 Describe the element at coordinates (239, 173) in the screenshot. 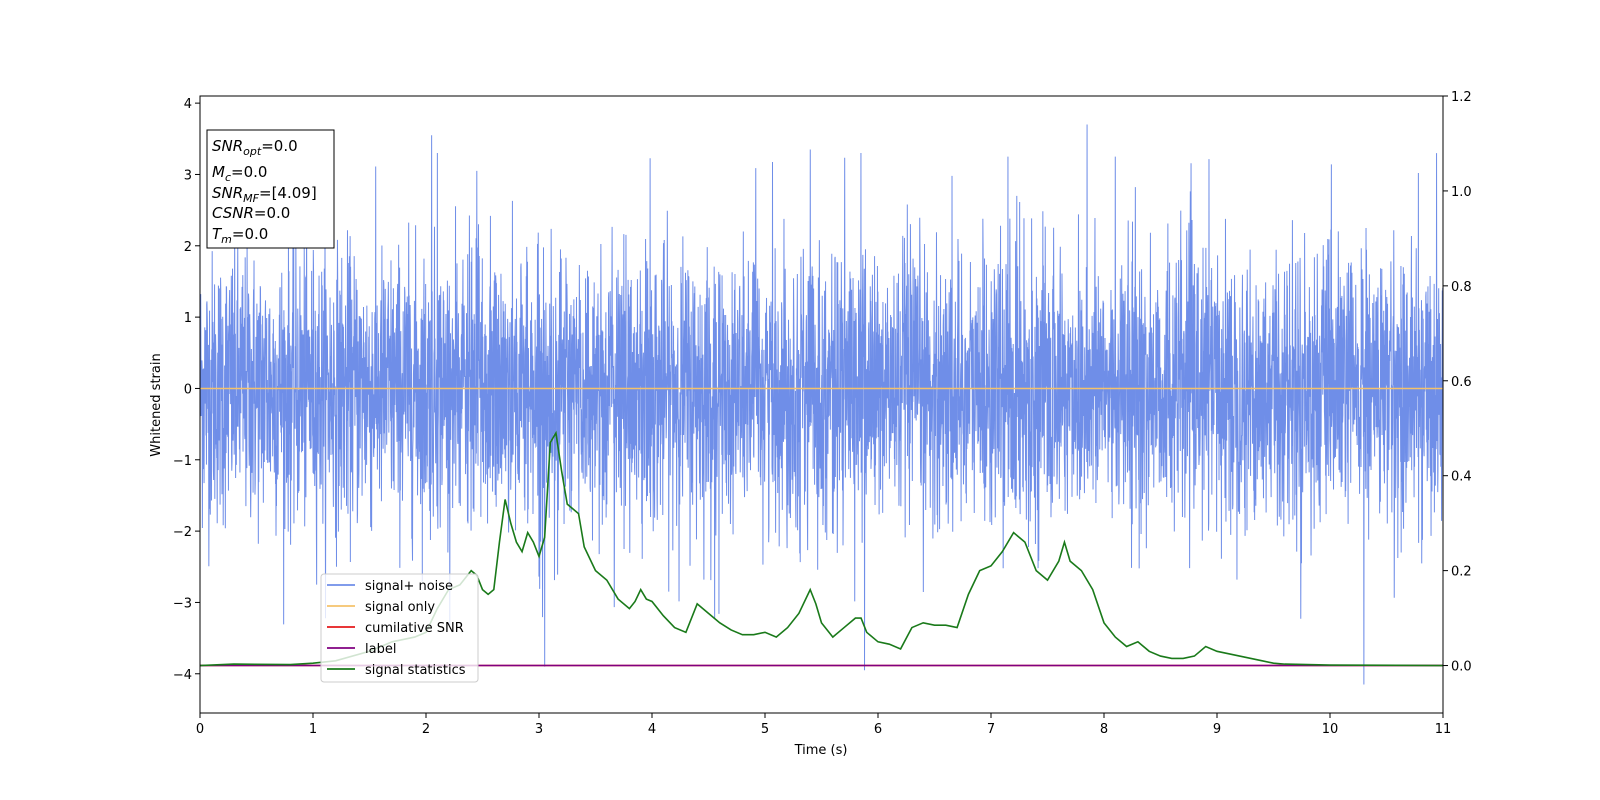

I see `info-mc: Mc=0.0` at that location.